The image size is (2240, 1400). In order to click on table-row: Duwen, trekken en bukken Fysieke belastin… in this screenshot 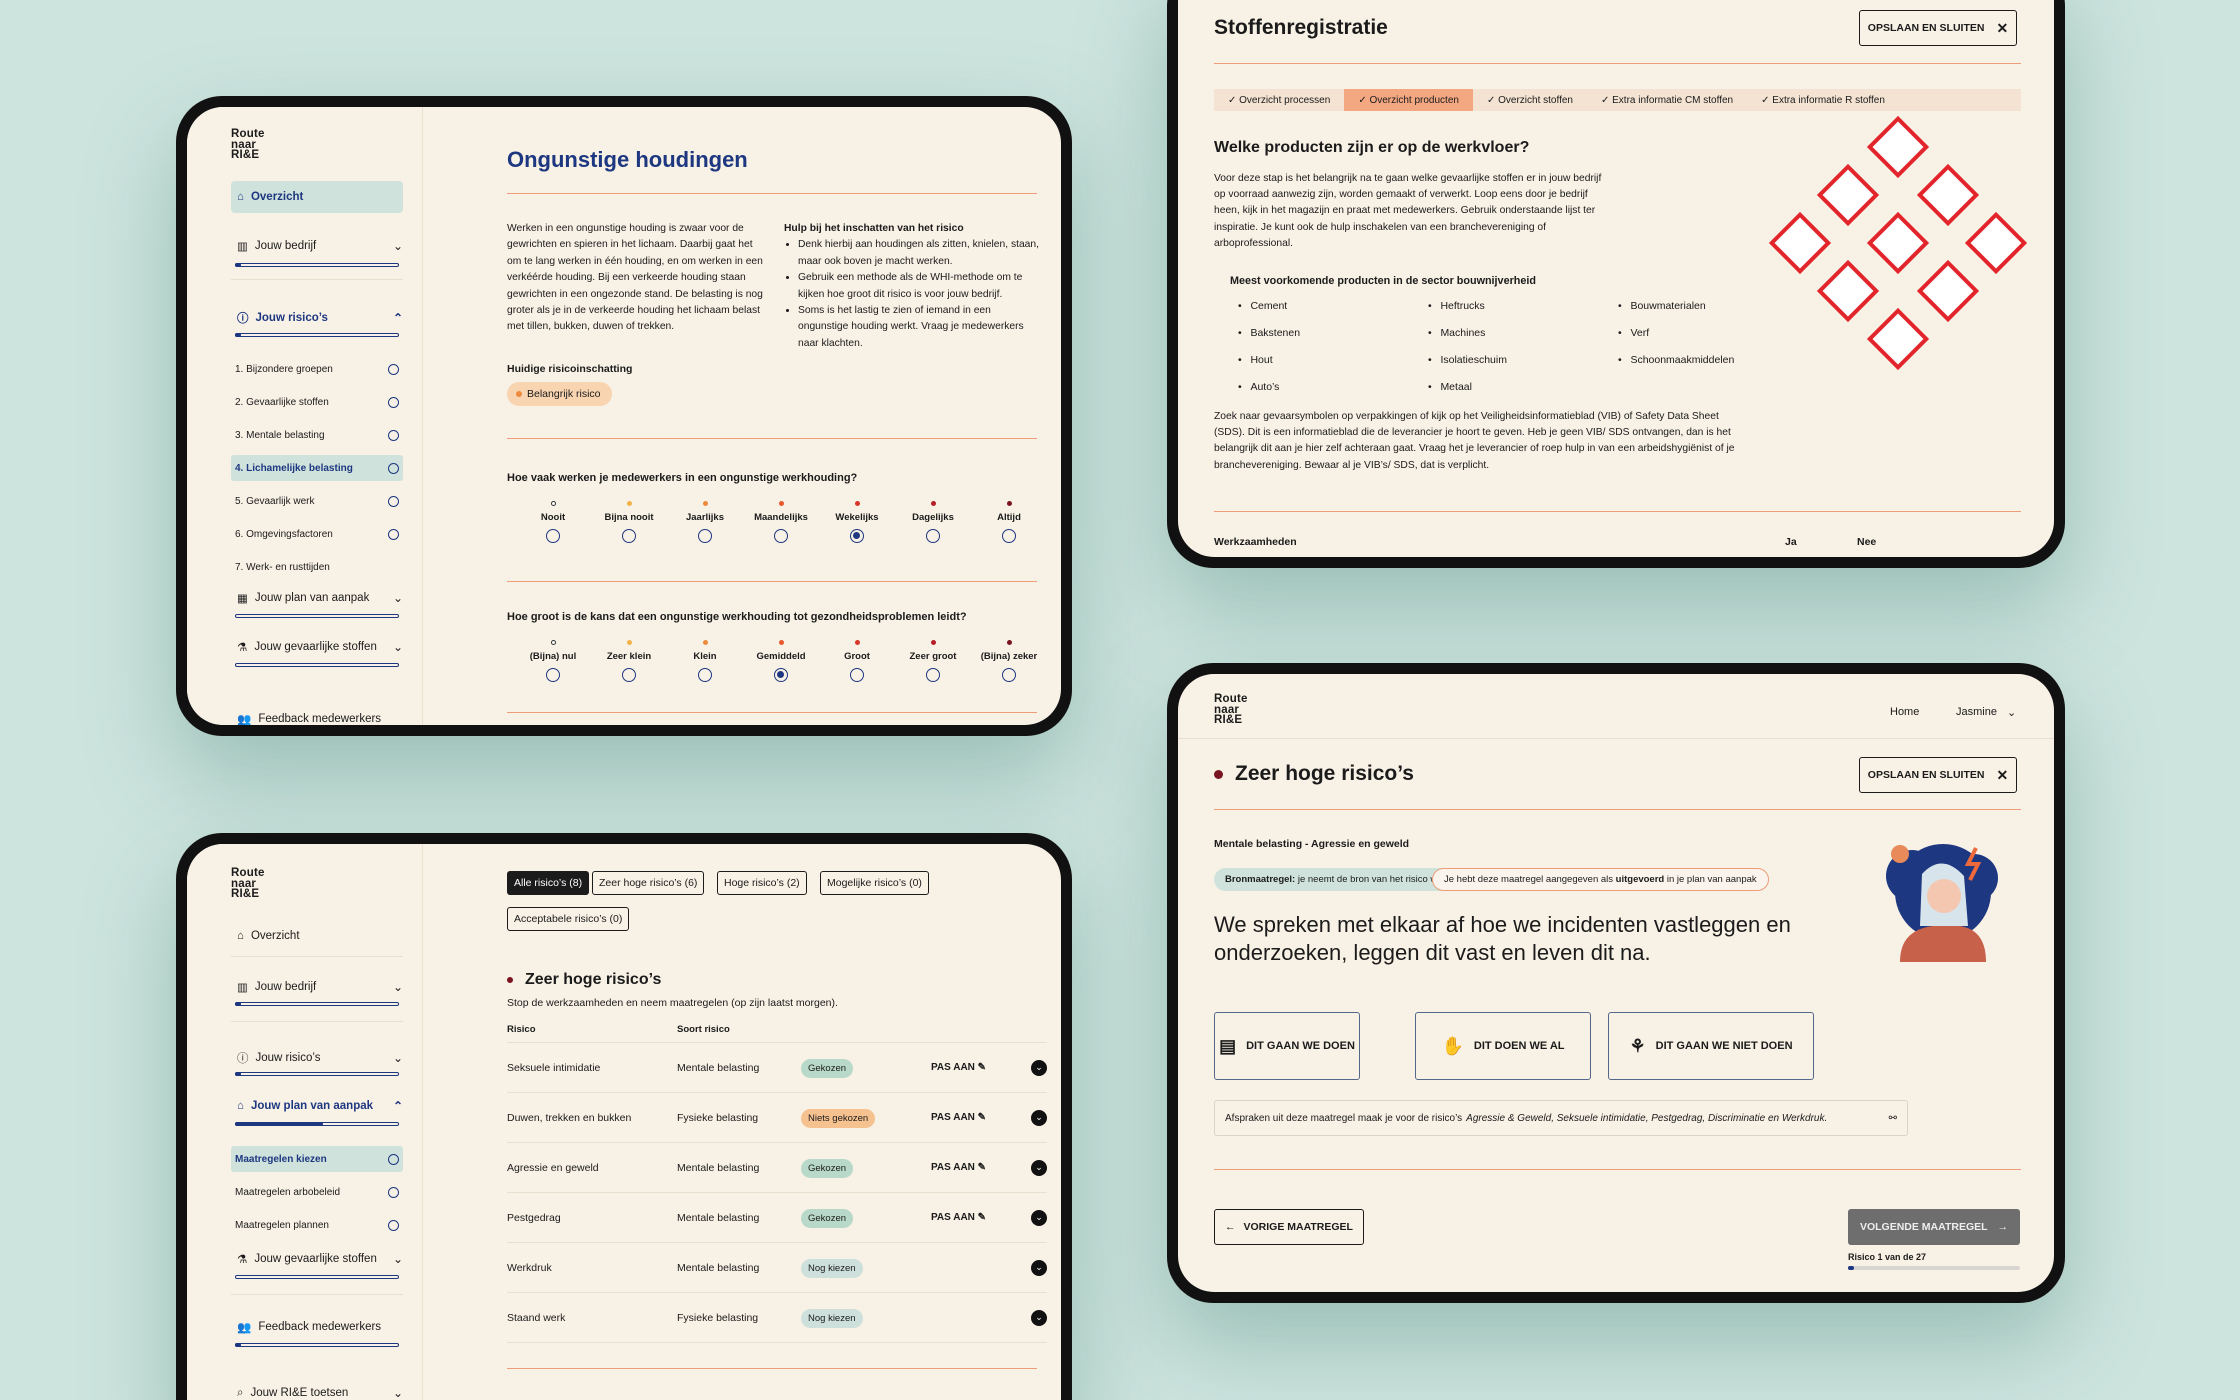, I will do `click(777, 1118)`.